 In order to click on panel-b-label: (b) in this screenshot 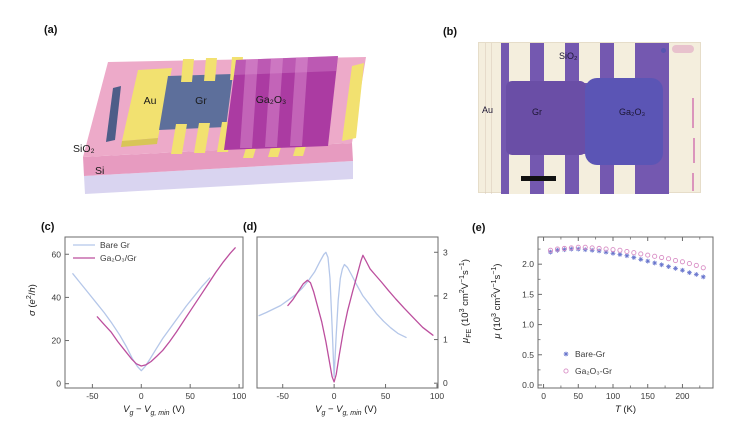, I will do `click(450, 32)`.